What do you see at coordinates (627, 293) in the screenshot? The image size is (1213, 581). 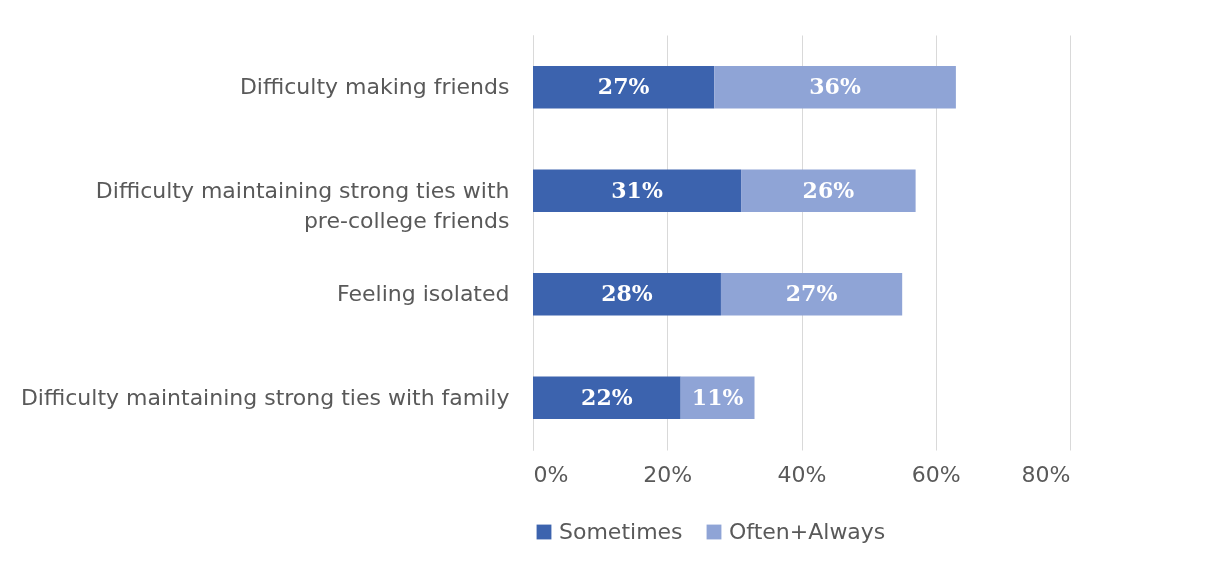 I see `data-label: 28%` at bounding box center [627, 293].